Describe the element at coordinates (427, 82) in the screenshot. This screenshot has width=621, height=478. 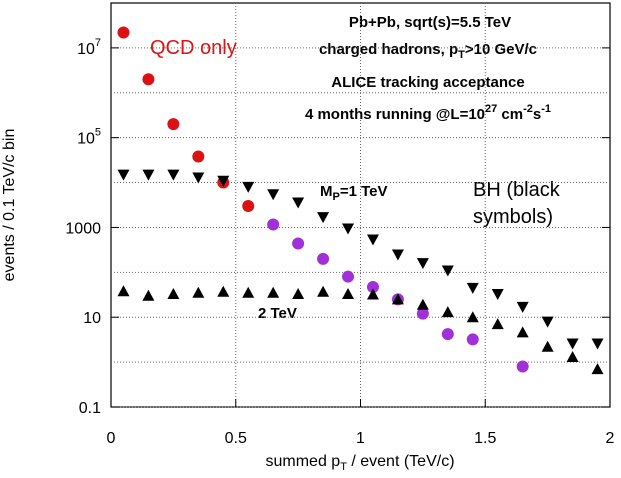
I see `annotation: ALICE tracking acceptance` at that location.